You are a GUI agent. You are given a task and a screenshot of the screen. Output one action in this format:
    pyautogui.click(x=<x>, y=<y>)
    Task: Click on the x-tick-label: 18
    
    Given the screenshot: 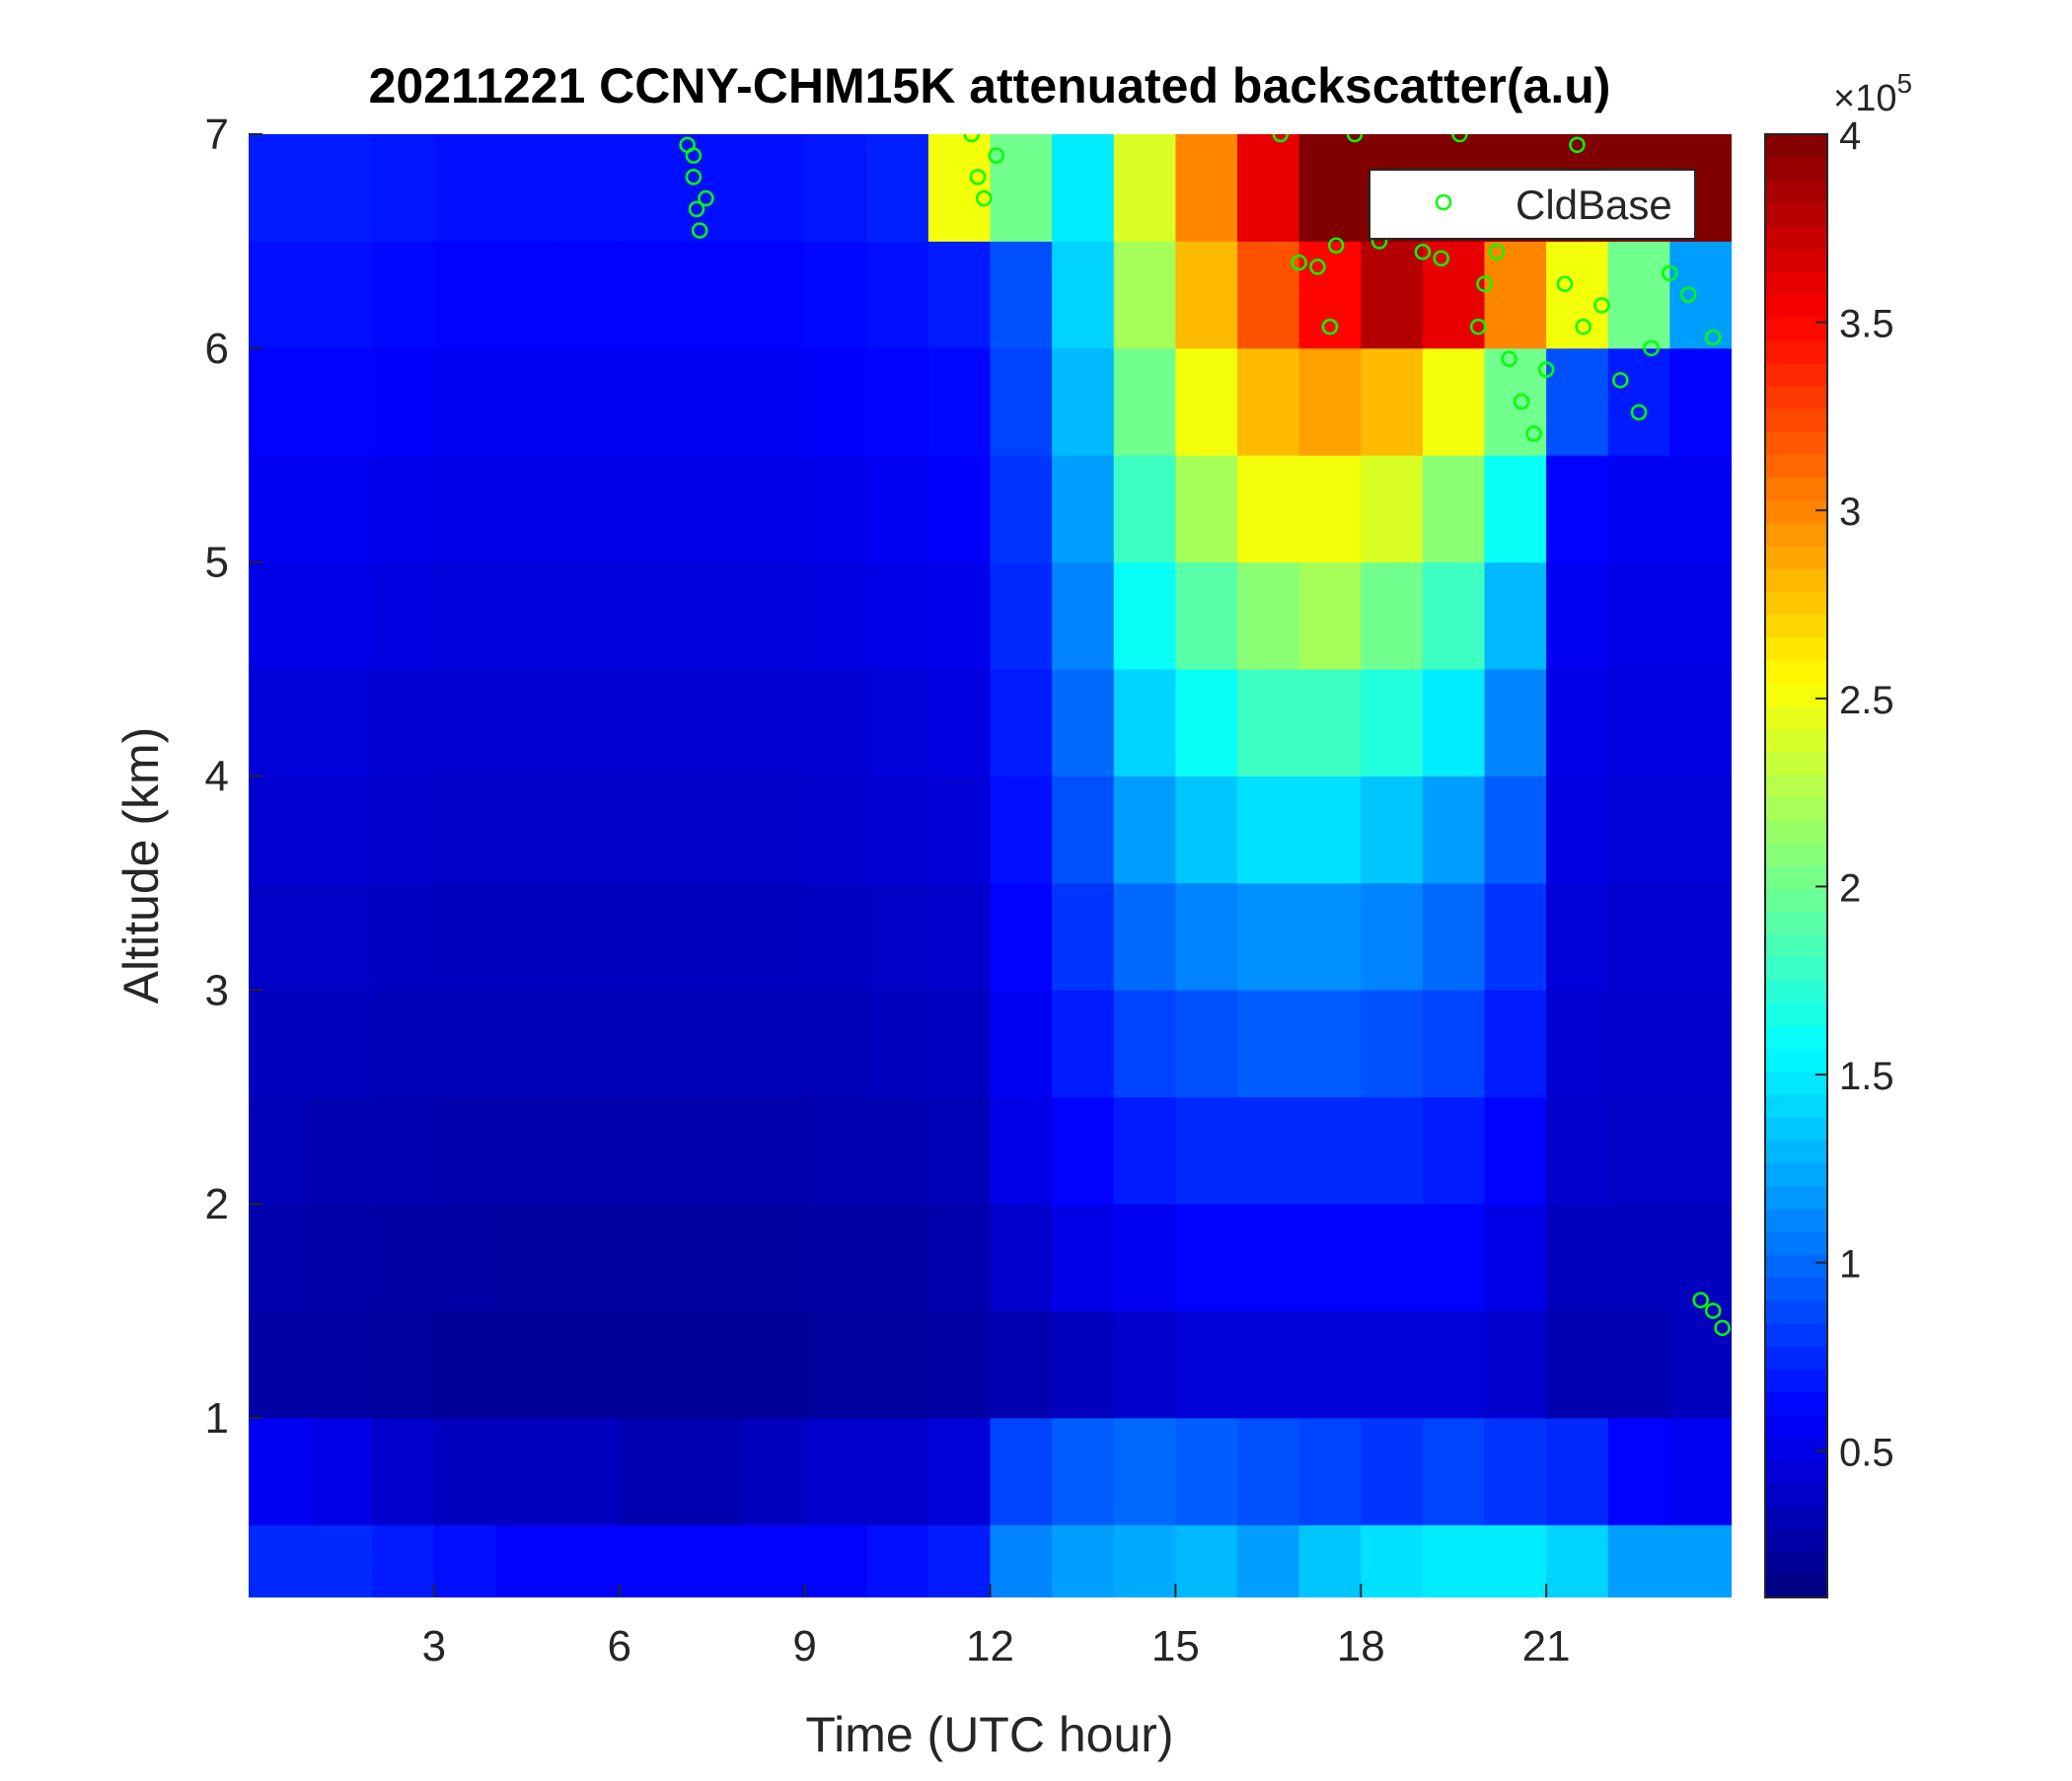 What is the action you would take?
    pyautogui.click(x=1361, y=1646)
    